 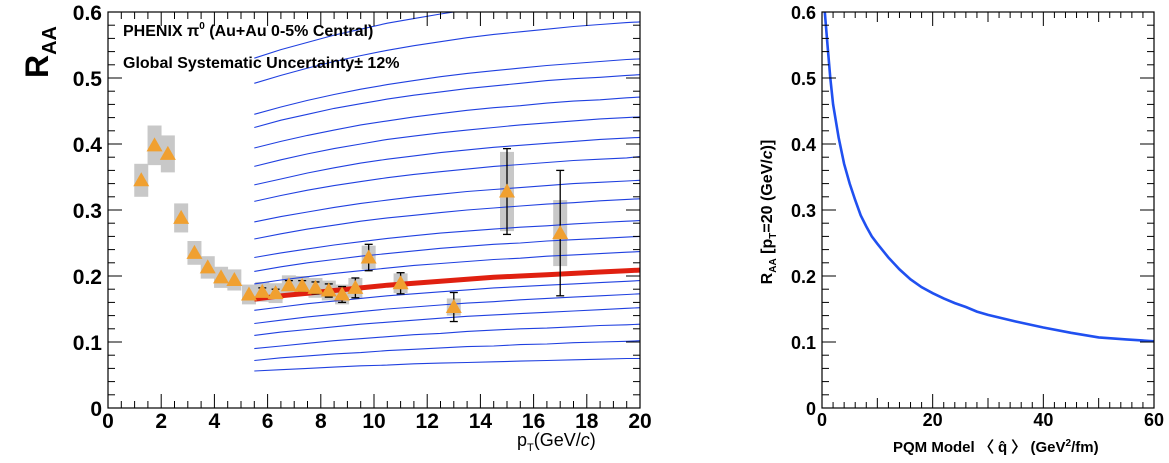 I want to click on right-y-tick-labels: 0 0.1 0.2 0.3 0.4 0.5 0.6, so click(x=803, y=211).